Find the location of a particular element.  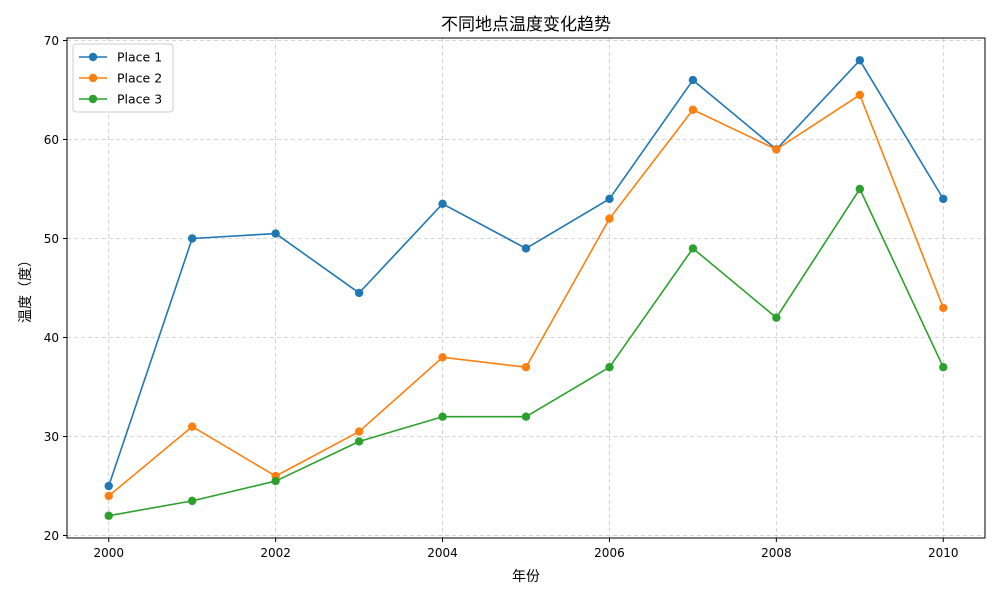

legend-box is located at coordinates (123, 78).